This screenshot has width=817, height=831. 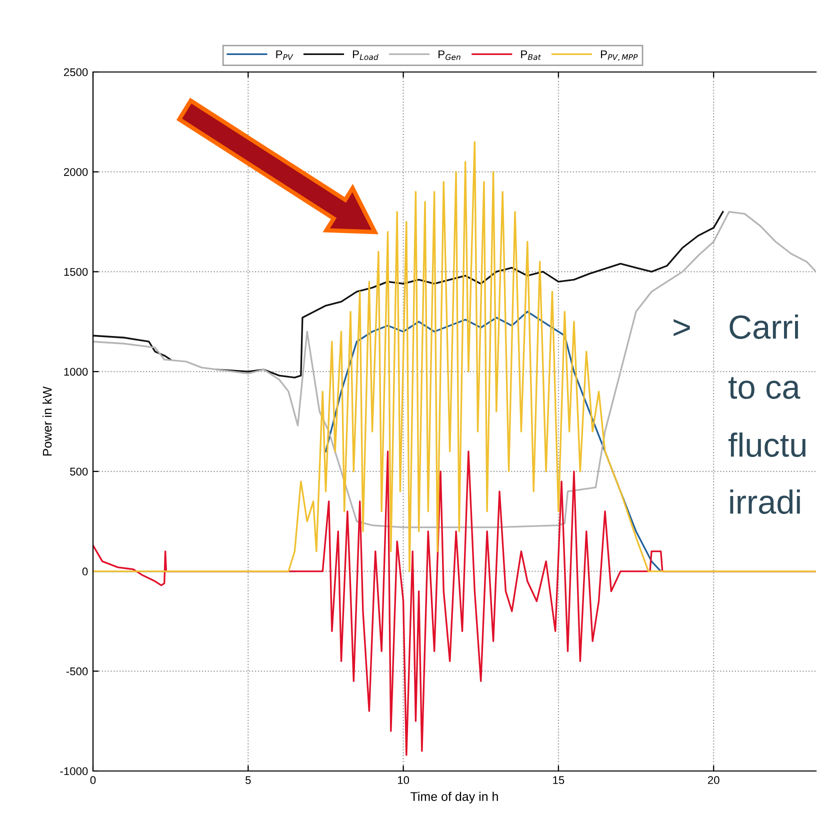 I want to click on legend-label: P$_{PV,MPP}$, so click(x=619, y=55).